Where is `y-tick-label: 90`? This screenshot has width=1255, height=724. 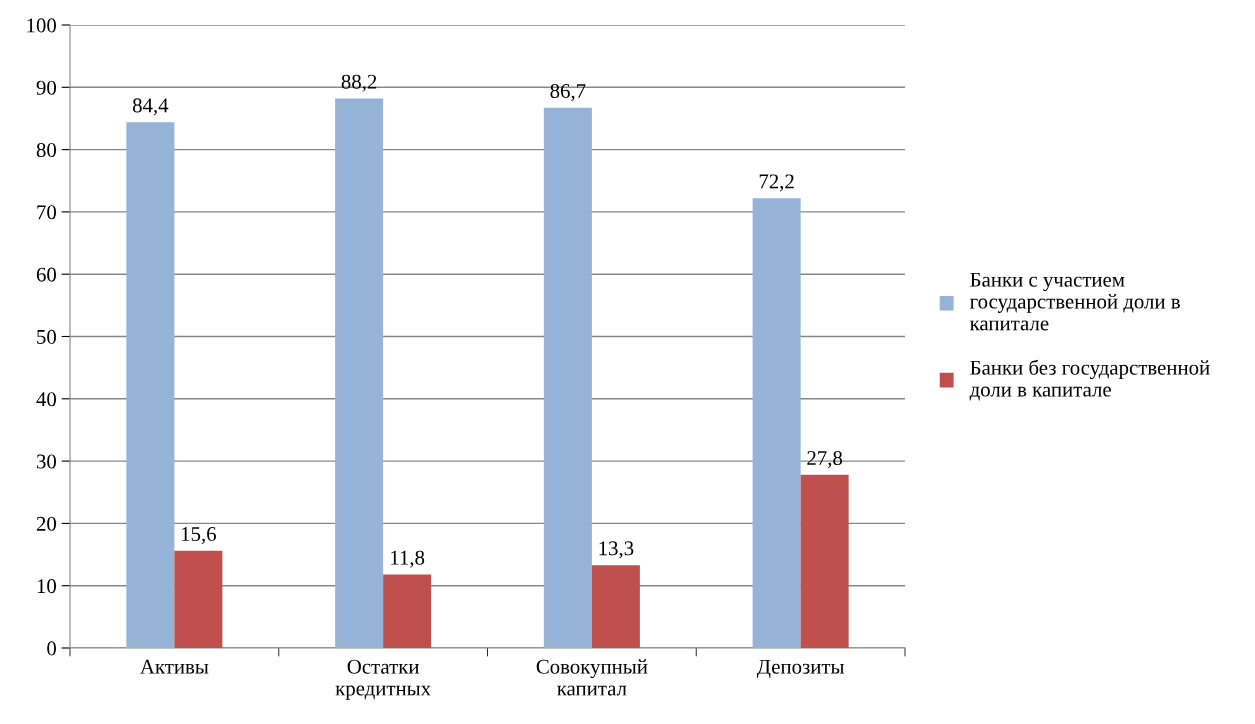 y-tick-label: 90 is located at coordinates (46, 87).